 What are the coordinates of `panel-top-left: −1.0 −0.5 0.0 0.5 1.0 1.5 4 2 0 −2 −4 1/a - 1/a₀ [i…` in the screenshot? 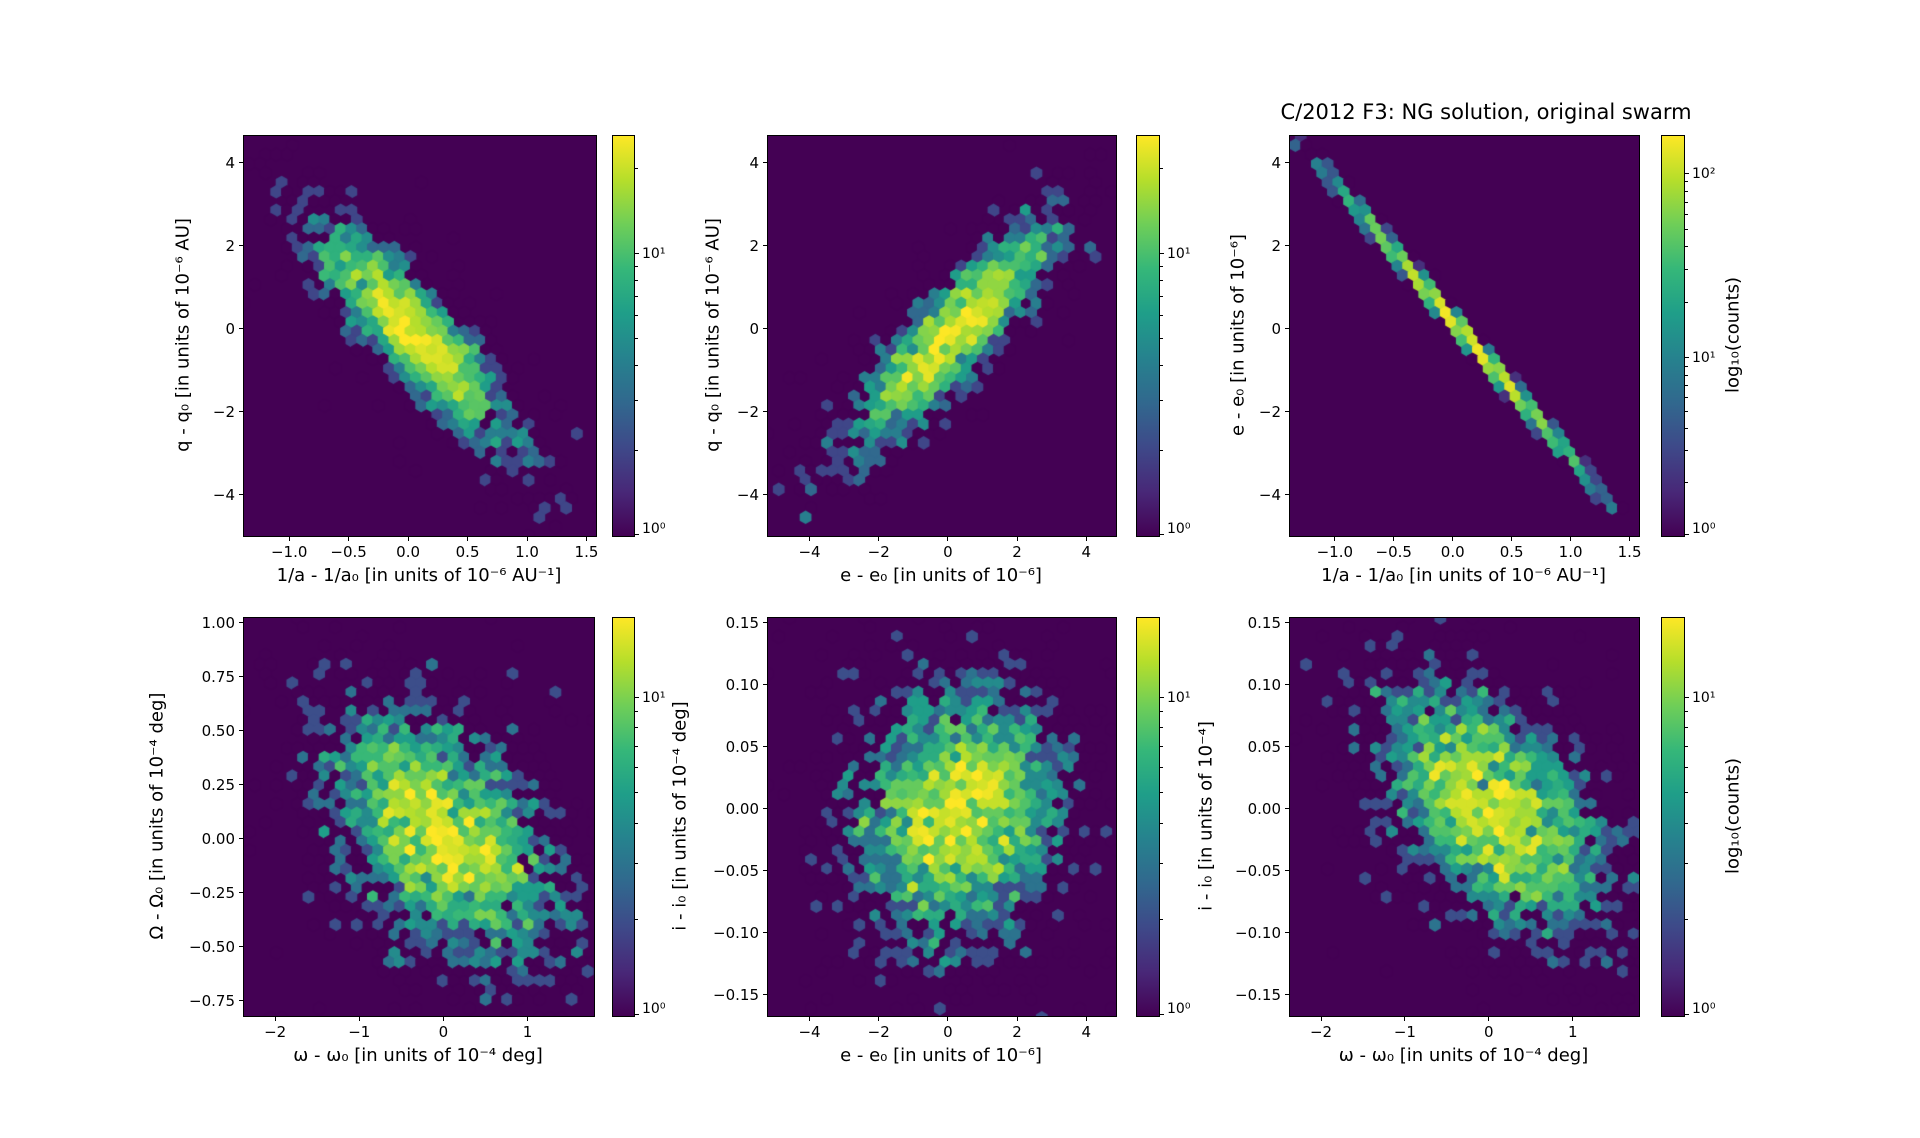 It's located at (463, 380).